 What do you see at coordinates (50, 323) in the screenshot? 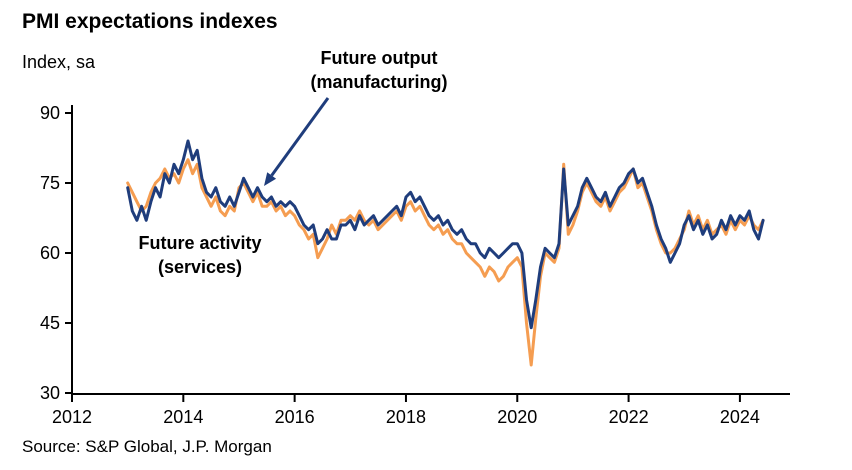
I see `svg-text: 45` at bounding box center [50, 323].